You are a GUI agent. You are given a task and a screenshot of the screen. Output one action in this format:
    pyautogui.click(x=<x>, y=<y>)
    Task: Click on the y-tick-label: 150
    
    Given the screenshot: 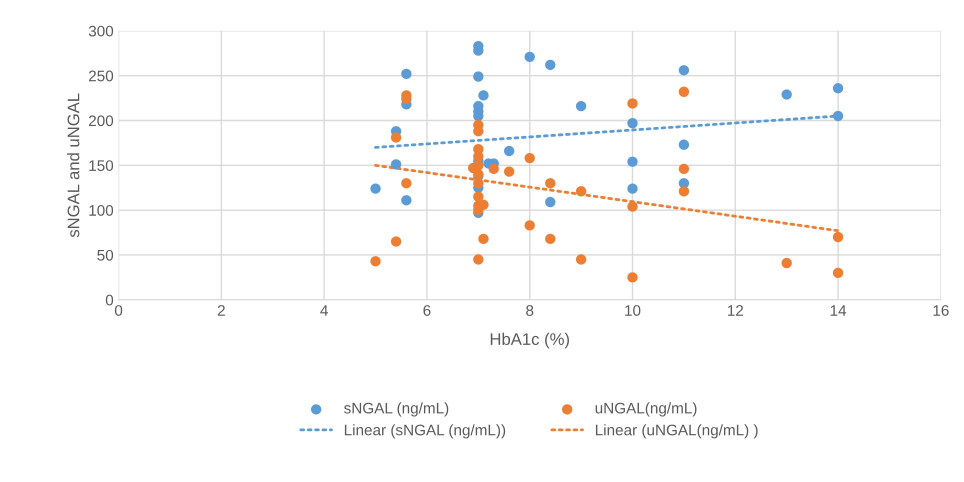 What is the action you would take?
    pyautogui.click(x=101, y=166)
    